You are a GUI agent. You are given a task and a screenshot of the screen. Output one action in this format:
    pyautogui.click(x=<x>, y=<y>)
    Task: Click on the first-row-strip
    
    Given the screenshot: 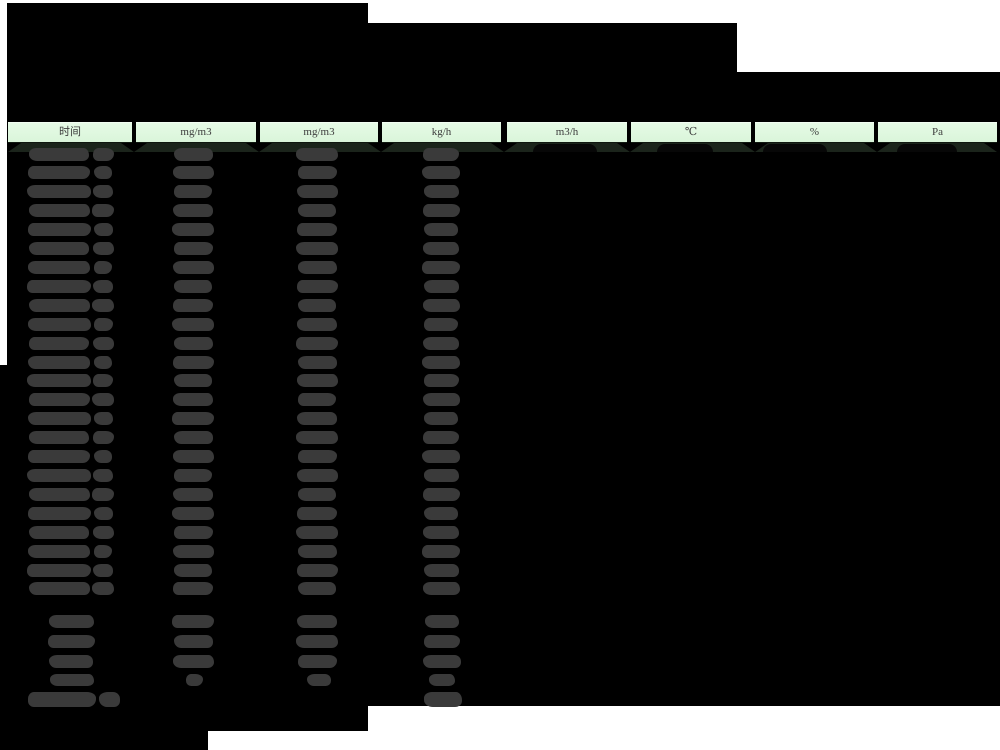 What is the action you would take?
    pyautogui.click(x=502, y=147)
    